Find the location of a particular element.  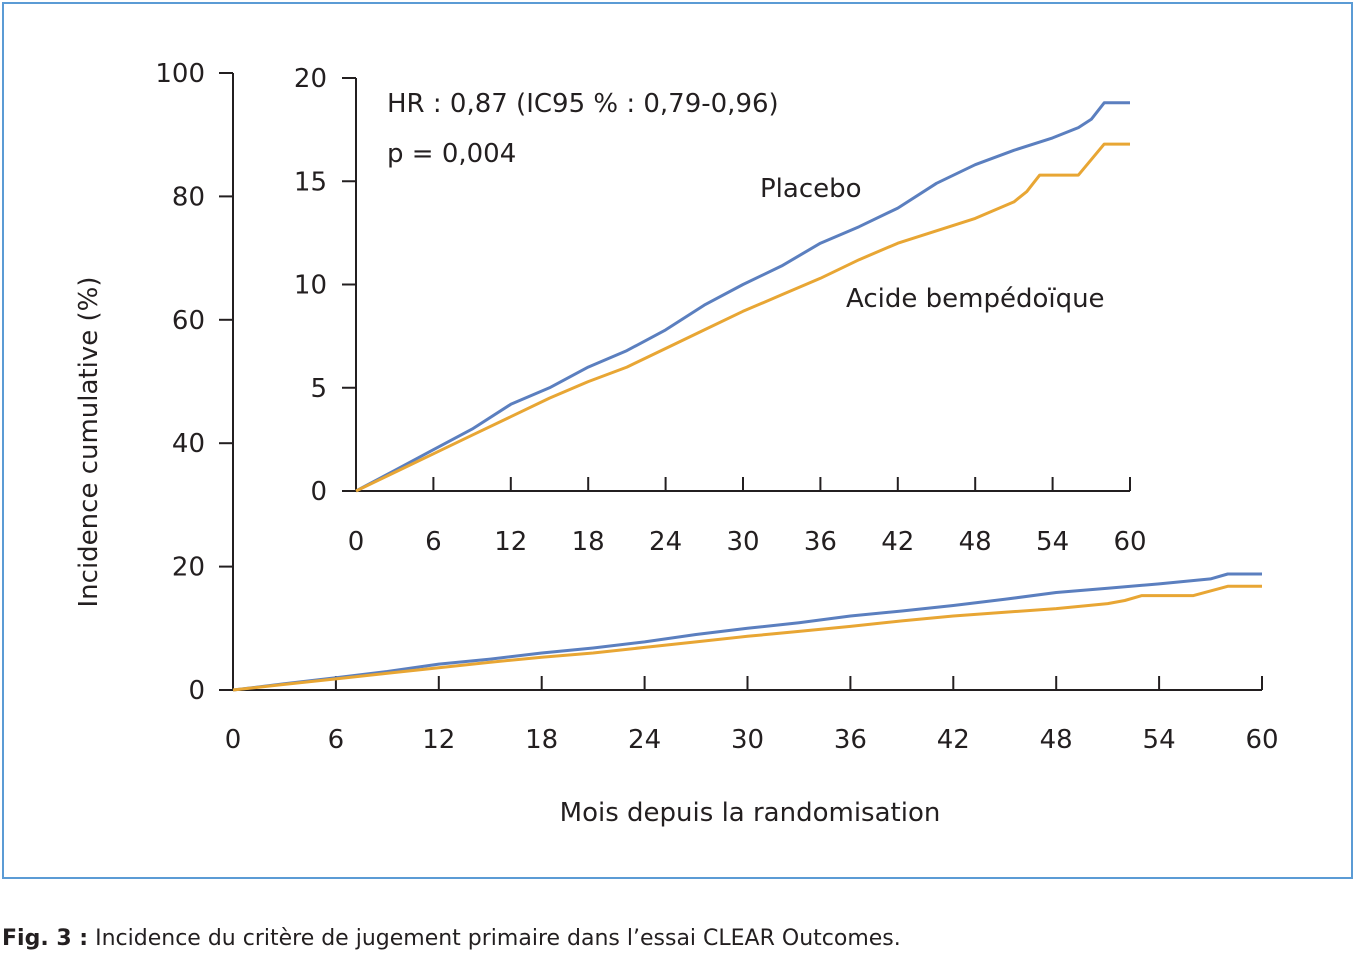

main-series is located at coordinates (747, 632).